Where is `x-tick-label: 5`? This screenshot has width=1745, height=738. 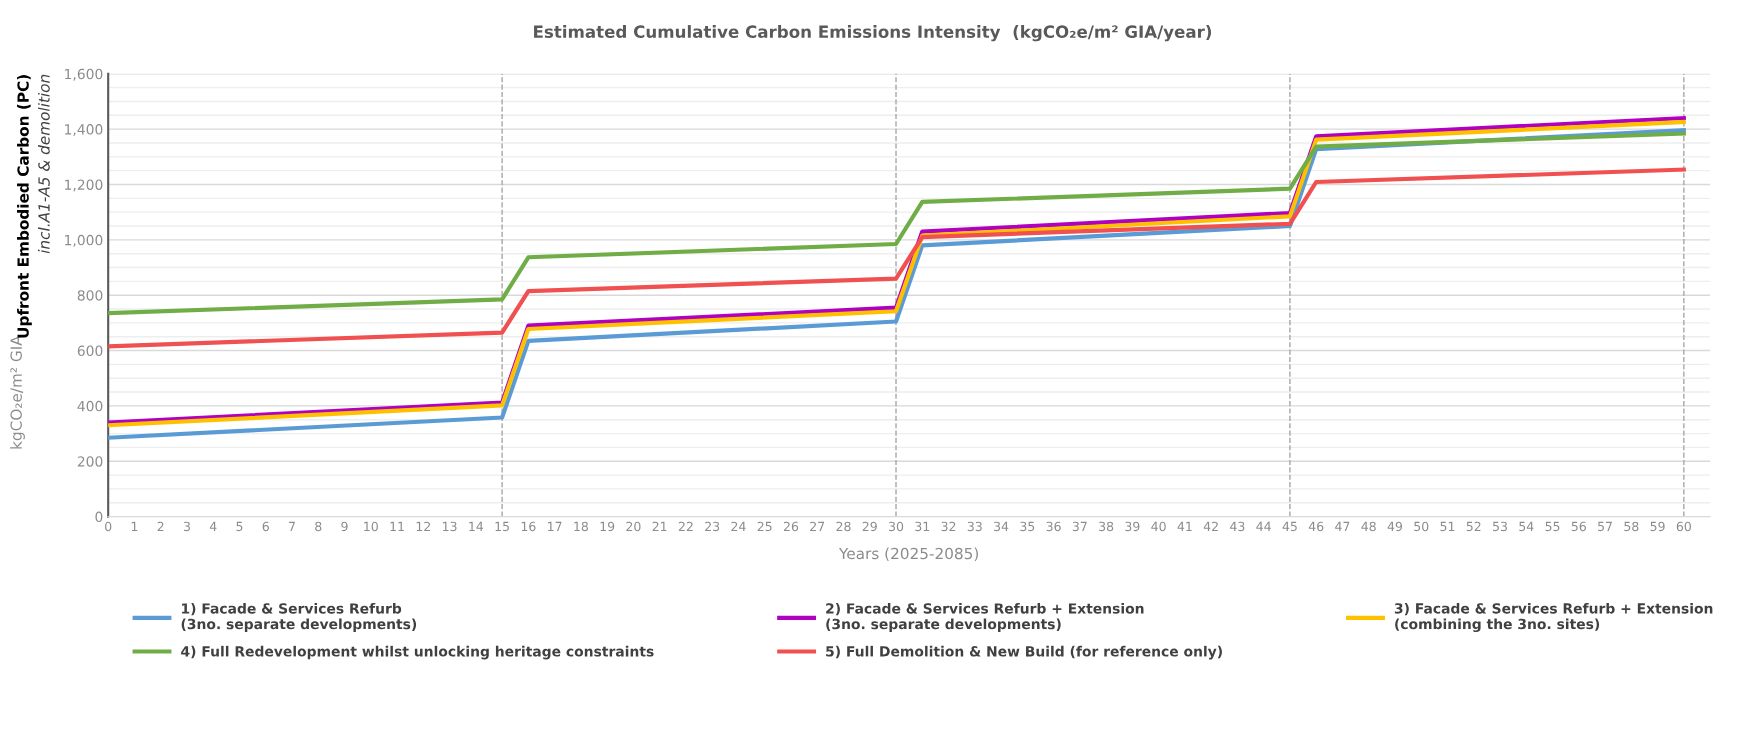 x-tick-label: 5 is located at coordinates (239, 526).